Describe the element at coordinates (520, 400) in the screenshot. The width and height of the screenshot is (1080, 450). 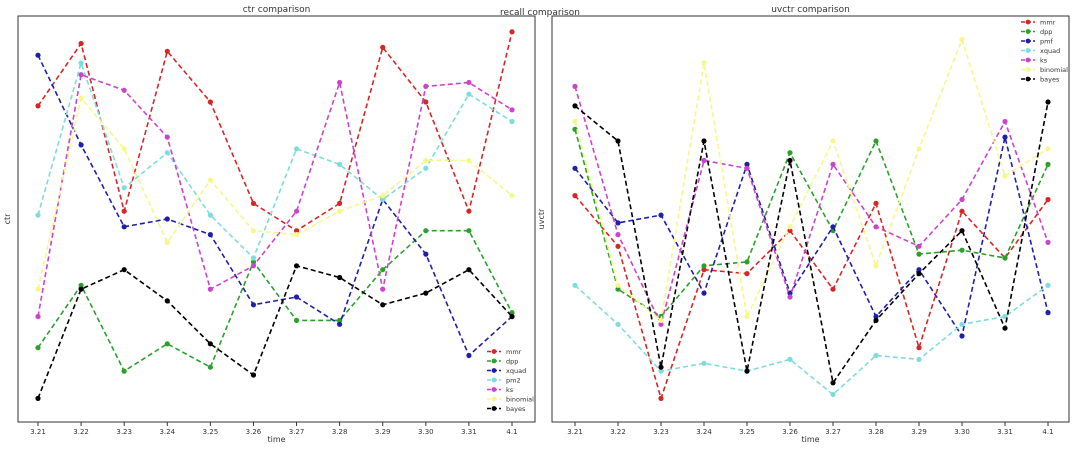
I see `legend-label-binomial: binomial` at that location.